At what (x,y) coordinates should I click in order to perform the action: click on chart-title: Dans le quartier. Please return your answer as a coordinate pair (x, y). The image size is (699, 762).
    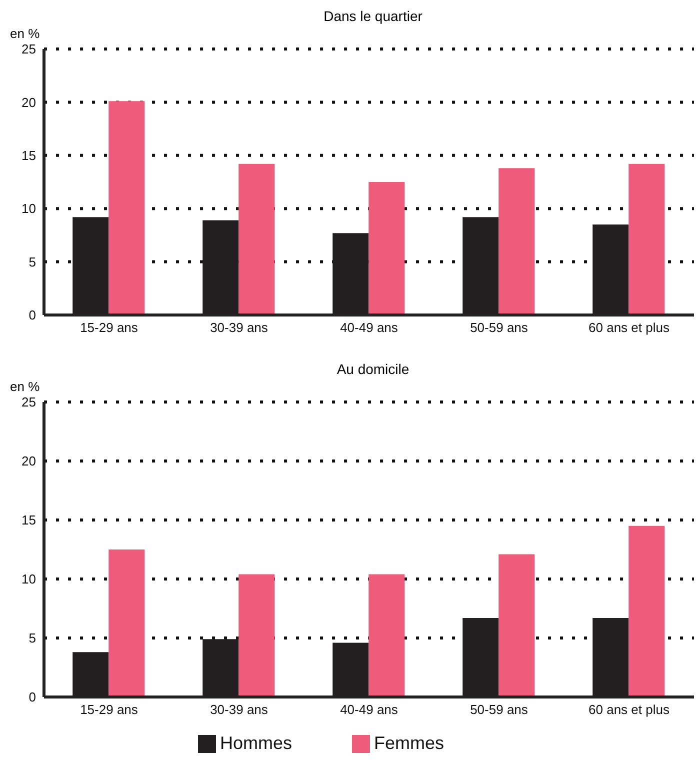
    Looking at the image, I should click on (373, 16).